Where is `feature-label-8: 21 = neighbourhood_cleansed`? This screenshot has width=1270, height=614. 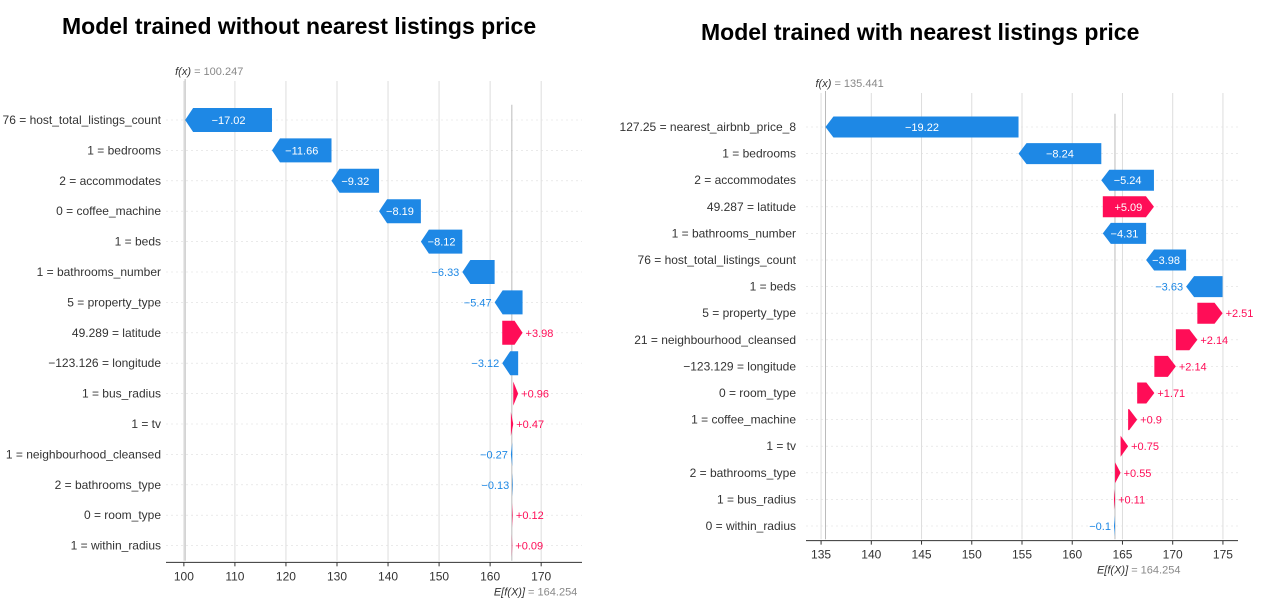
feature-label-8: 21 = neighbourhood_cleansed is located at coordinates (715, 340).